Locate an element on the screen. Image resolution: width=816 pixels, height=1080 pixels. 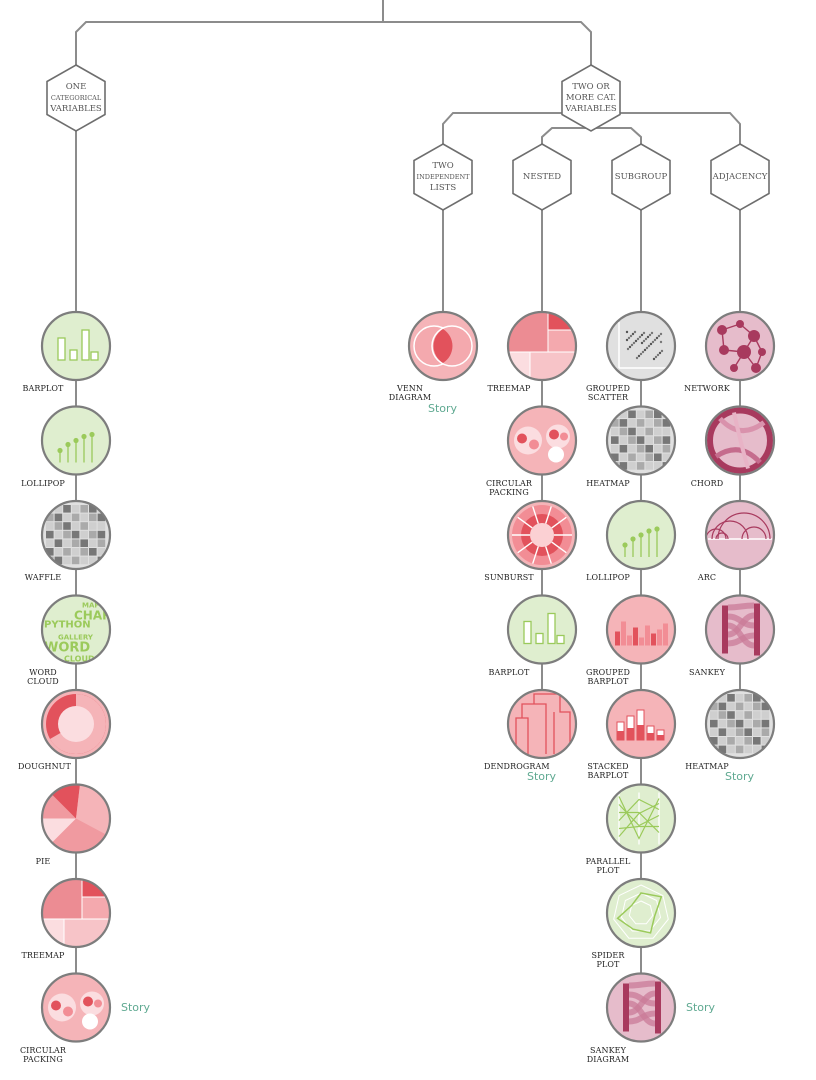
chart-node-dendrogram is located at coordinates (542, 724).